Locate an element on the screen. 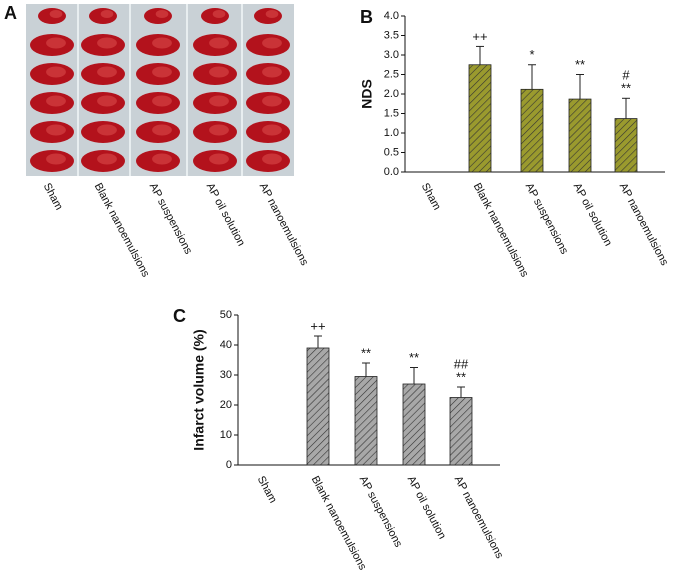 The image size is (680, 577). column-label: AP oil solution is located at coordinates (225, 214).